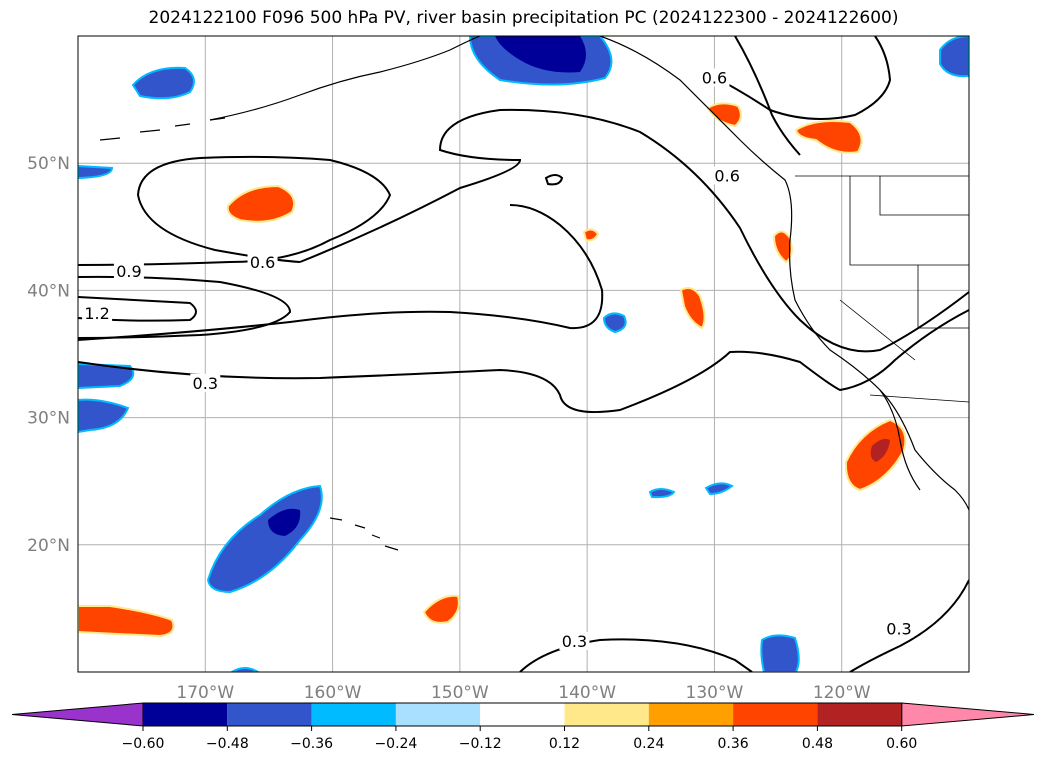 Image resolution: width=1047 pixels, height=765 pixels. I want to click on neg-patch-24n-135w, so click(662, 493).